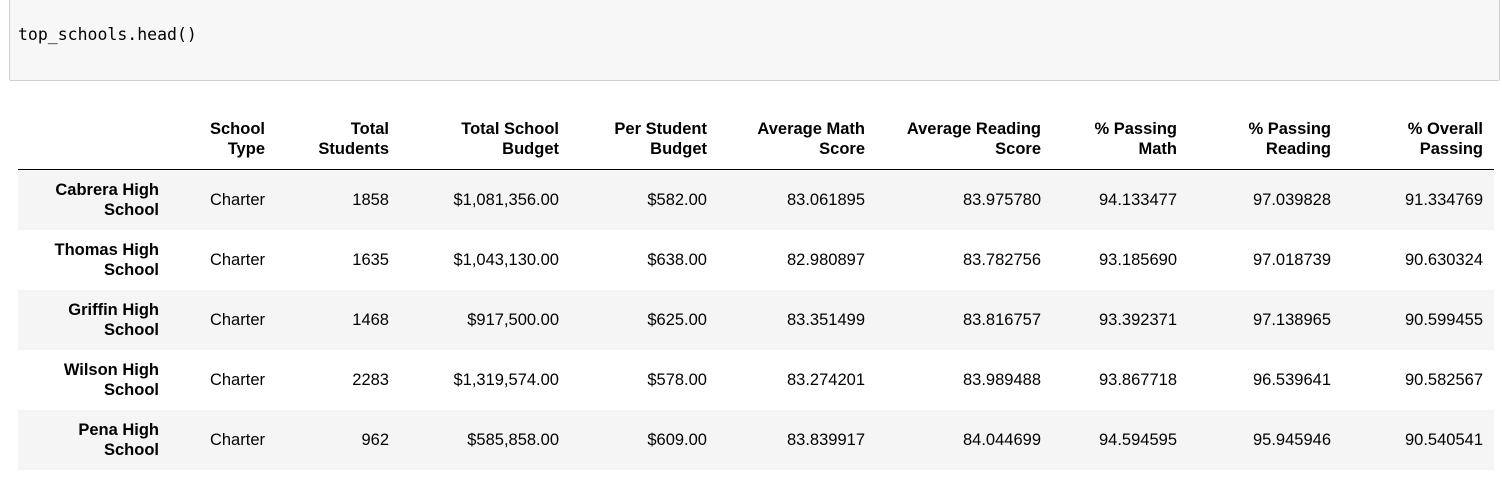  What do you see at coordinates (1444, 320) in the screenshot?
I see `table-cell: 90.599455` at bounding box center [1444, 320].